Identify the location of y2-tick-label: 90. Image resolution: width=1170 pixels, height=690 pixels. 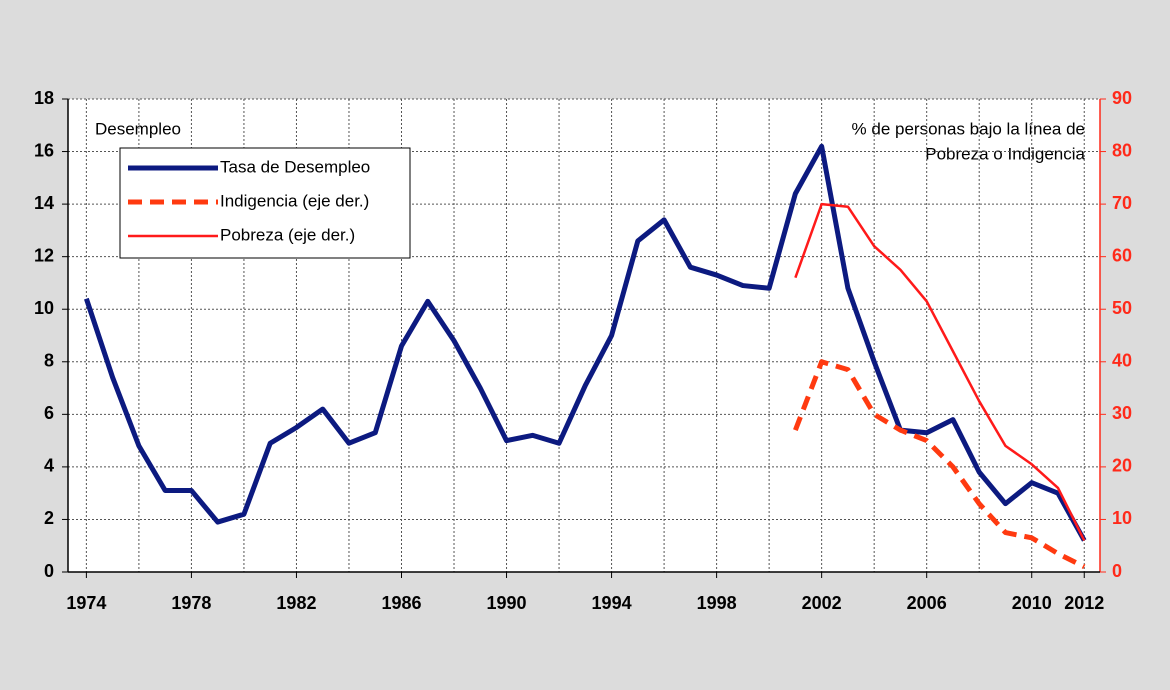
(1122, 98).